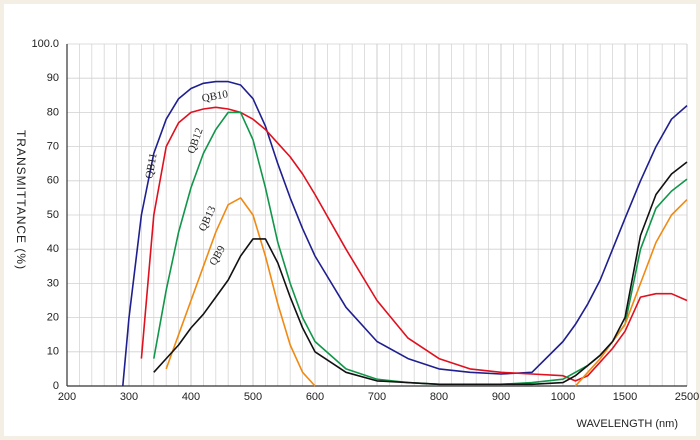  I want to click on x-tick-label: 500, so click(253, 397).